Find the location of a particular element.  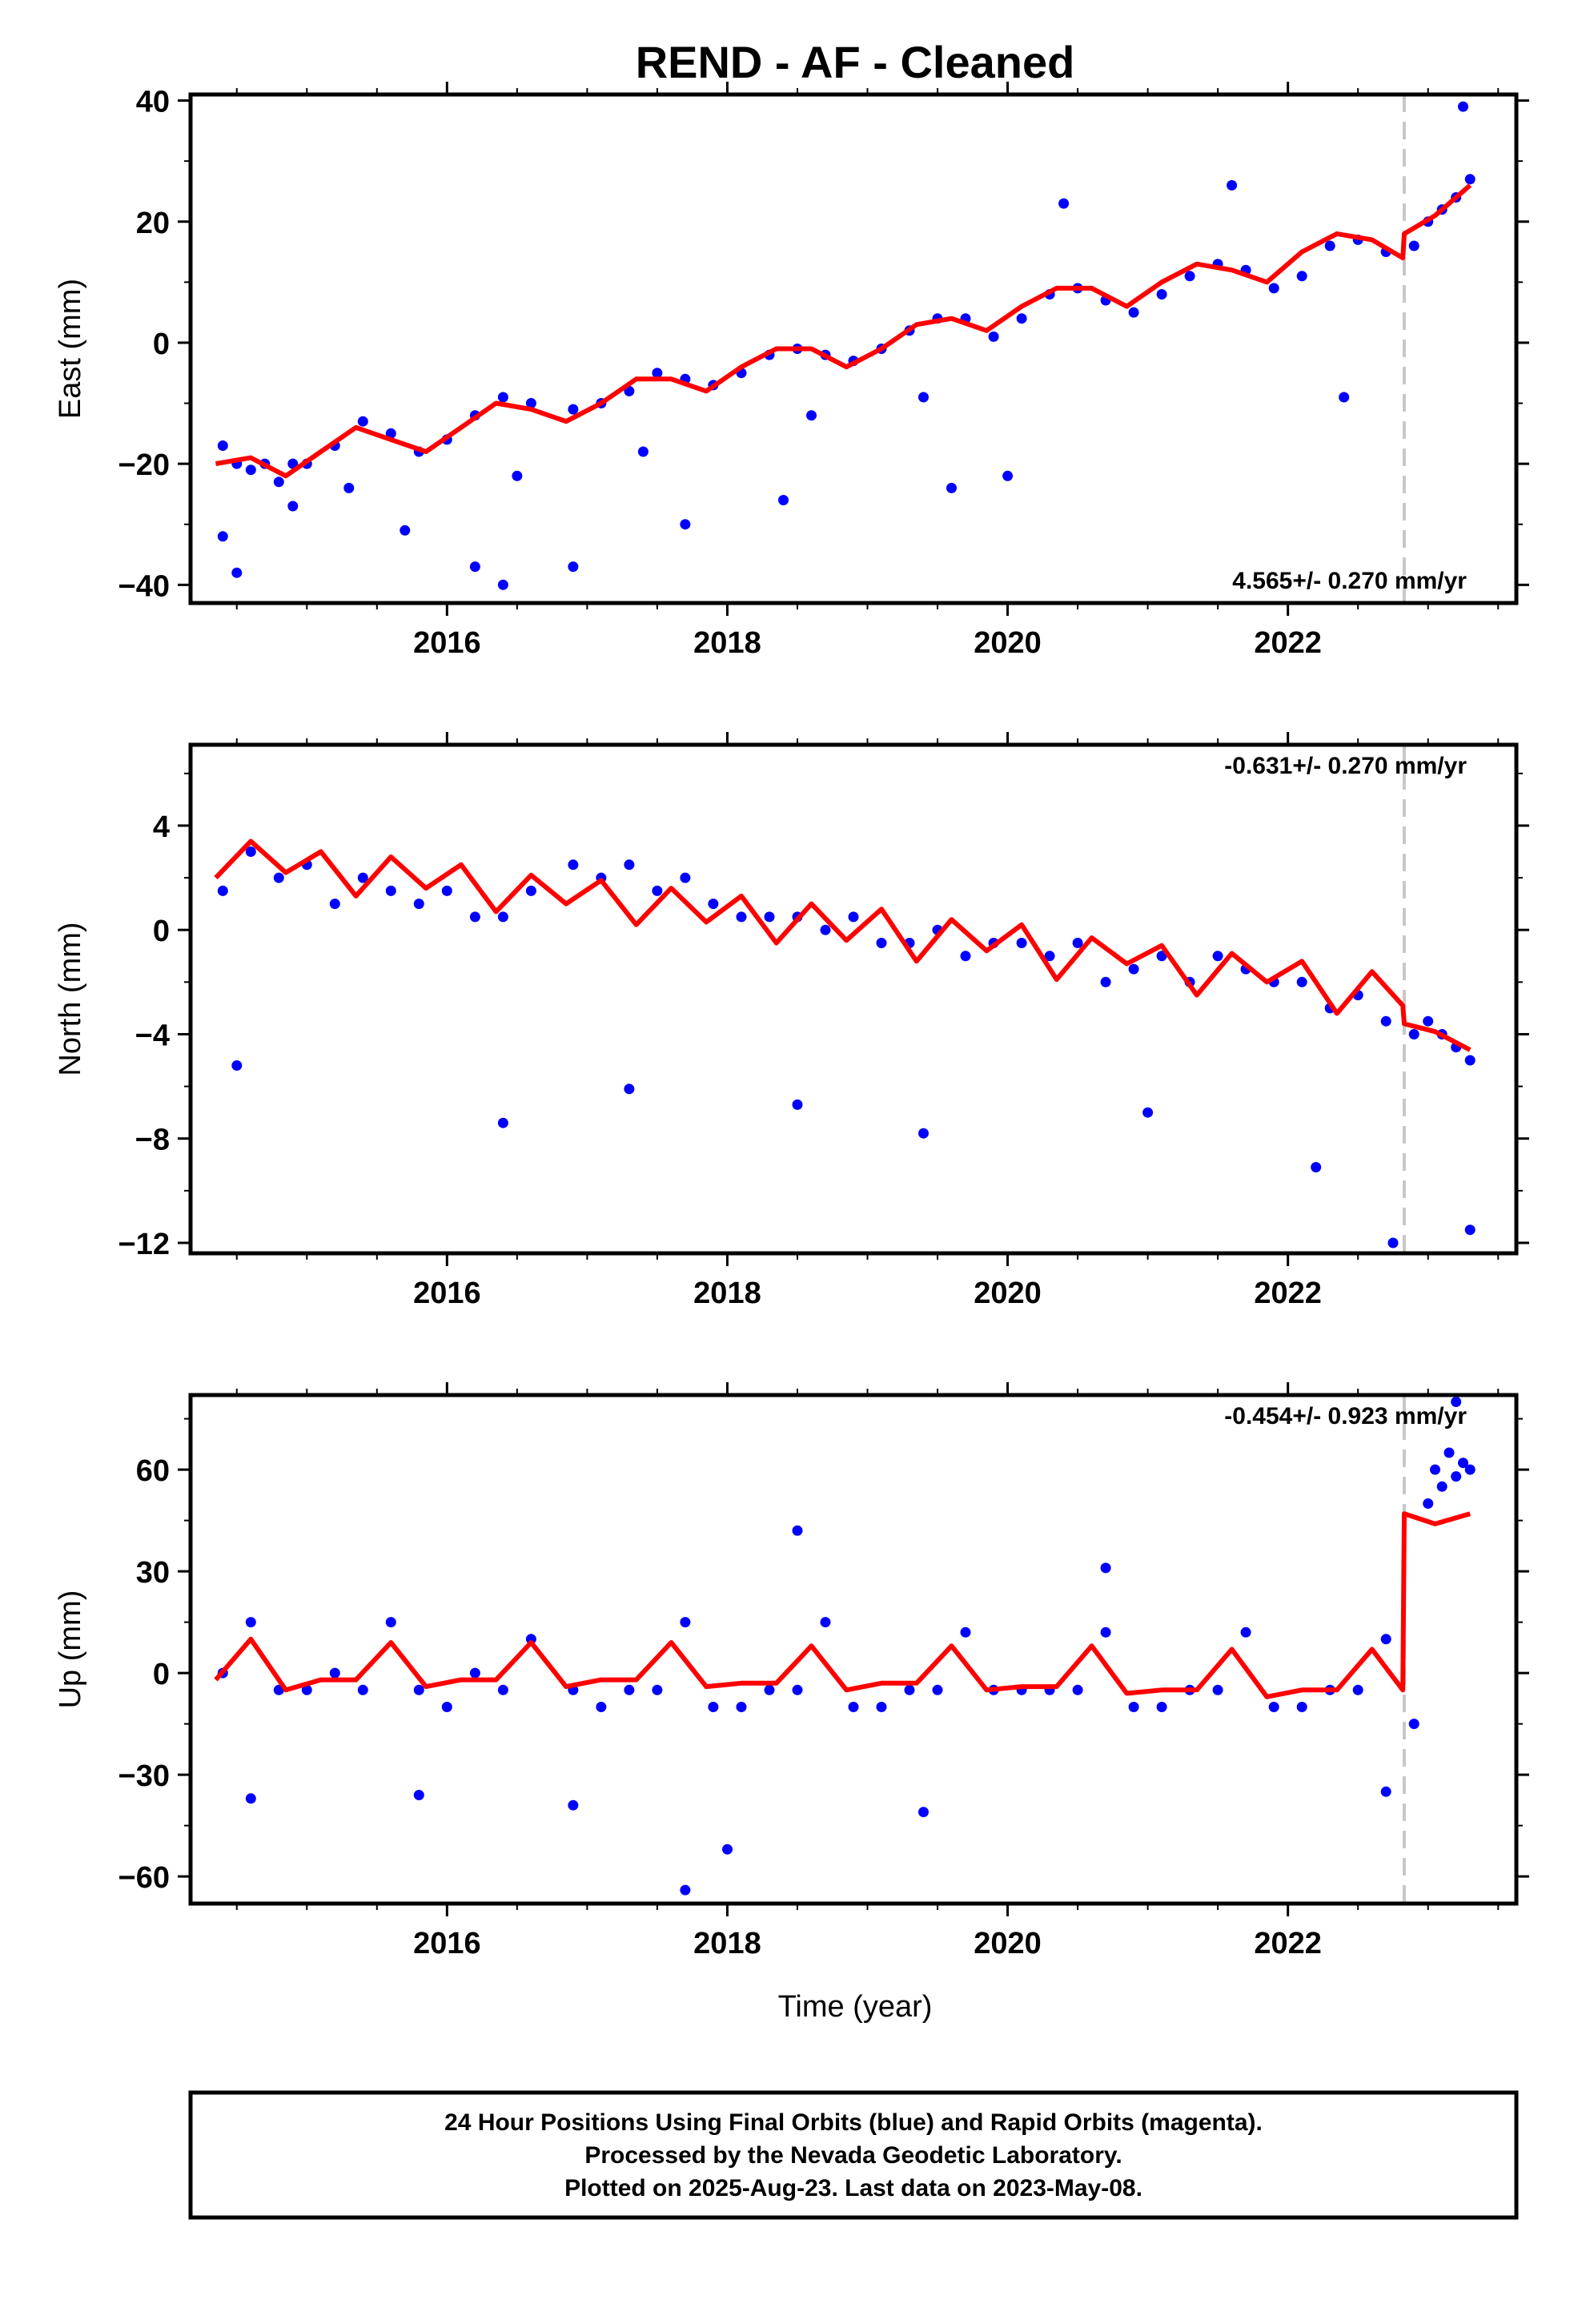

north-y-tick-label: −12 is located at coordinates (144, 1244).